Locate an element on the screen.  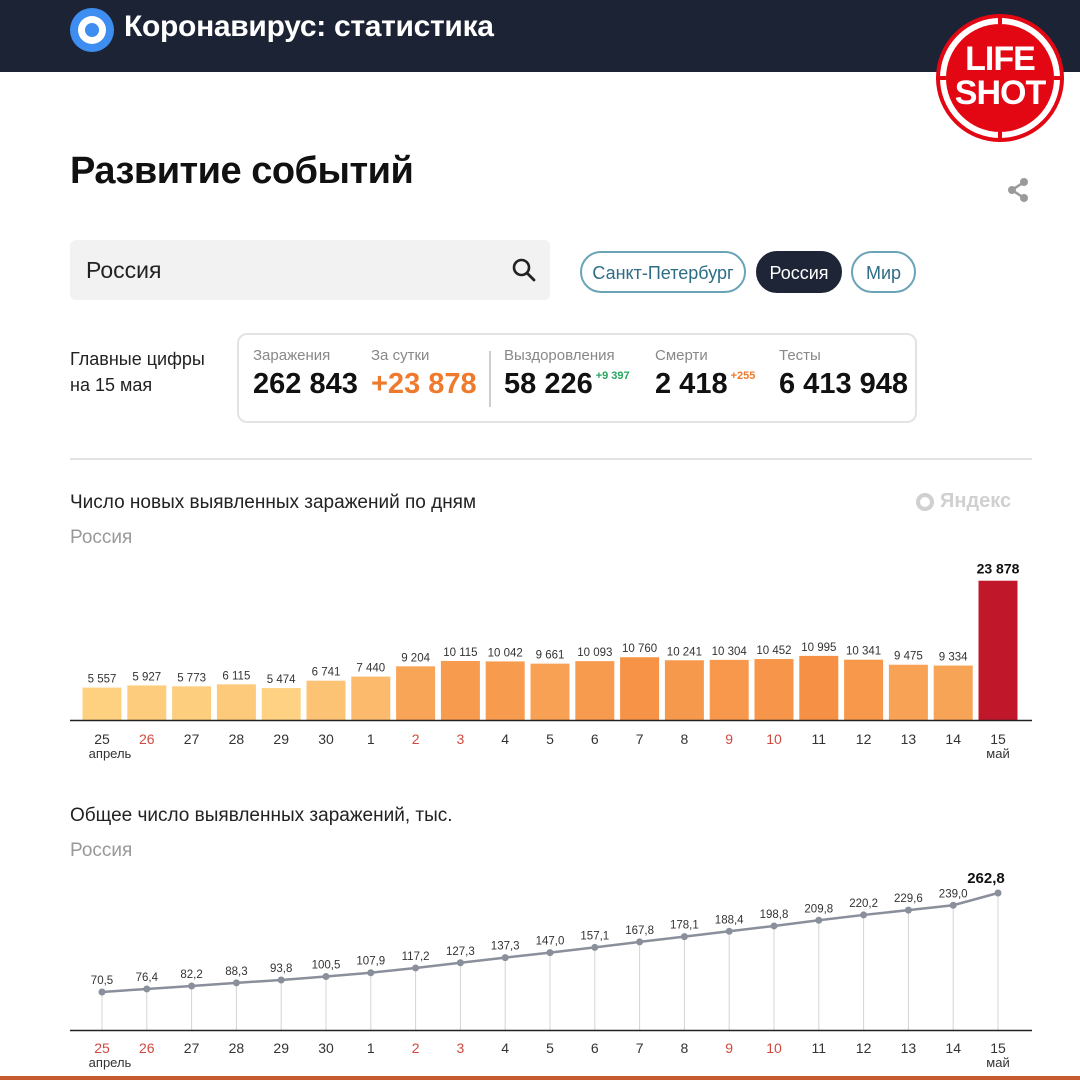
daily-x-tick-label: 11 is located at coordinates (819, 739).